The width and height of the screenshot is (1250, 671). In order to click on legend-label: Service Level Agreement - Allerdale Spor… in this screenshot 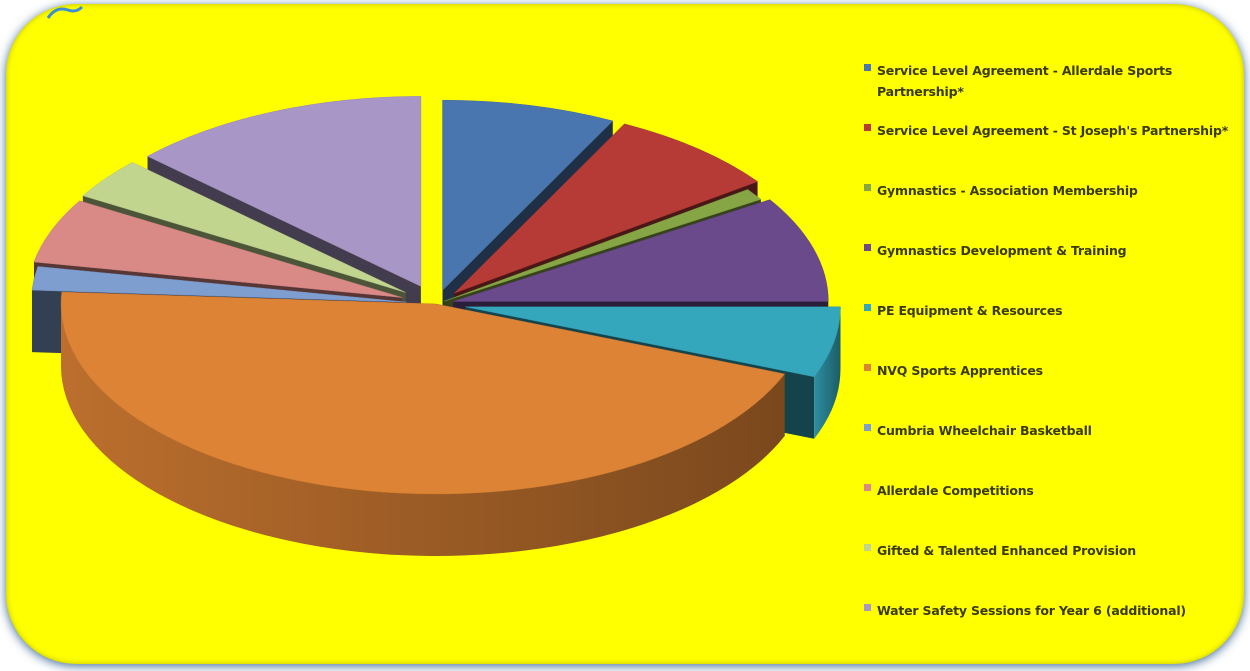, I will do `click(1025, 81)`.